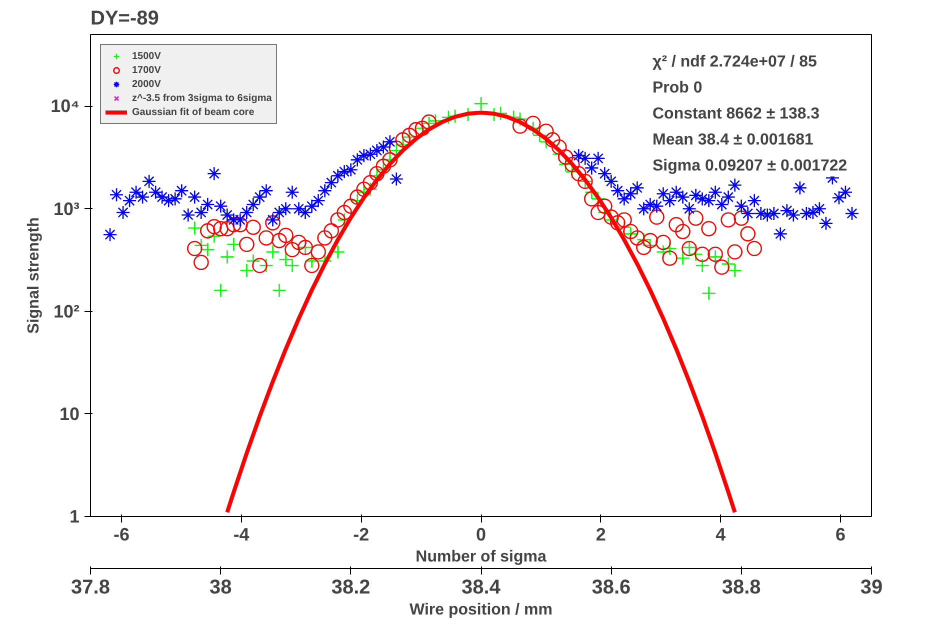 The height and width of the screenshot is (621, 941). Describe the element at coordinates (481, 610) in the screenshot. I see `x-axis-title: Wire position / mm` at that location.